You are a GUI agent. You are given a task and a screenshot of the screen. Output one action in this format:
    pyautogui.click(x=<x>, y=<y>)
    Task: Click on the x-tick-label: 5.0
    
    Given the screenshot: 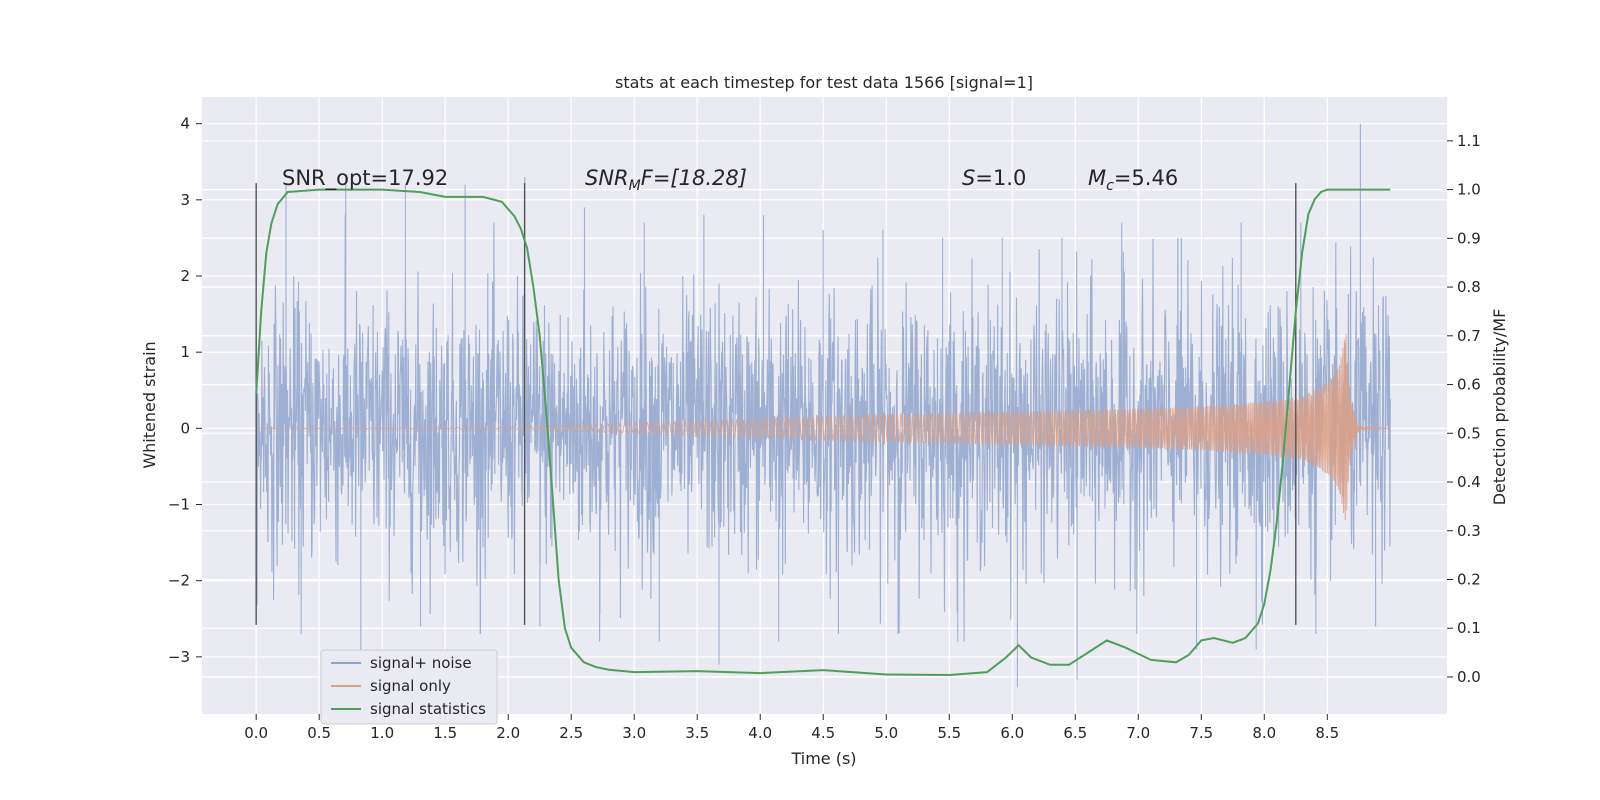 What is the action you would take?
    pyautogui.click(x=886, y=733)
    